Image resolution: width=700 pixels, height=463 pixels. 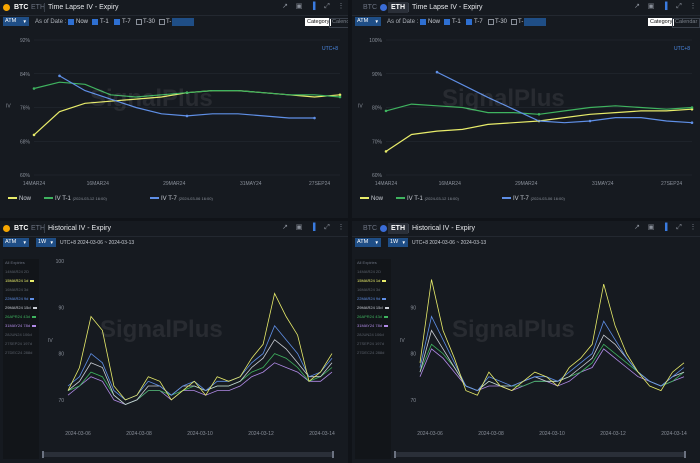 I want to click on data-point, so click(x=340, y=95).